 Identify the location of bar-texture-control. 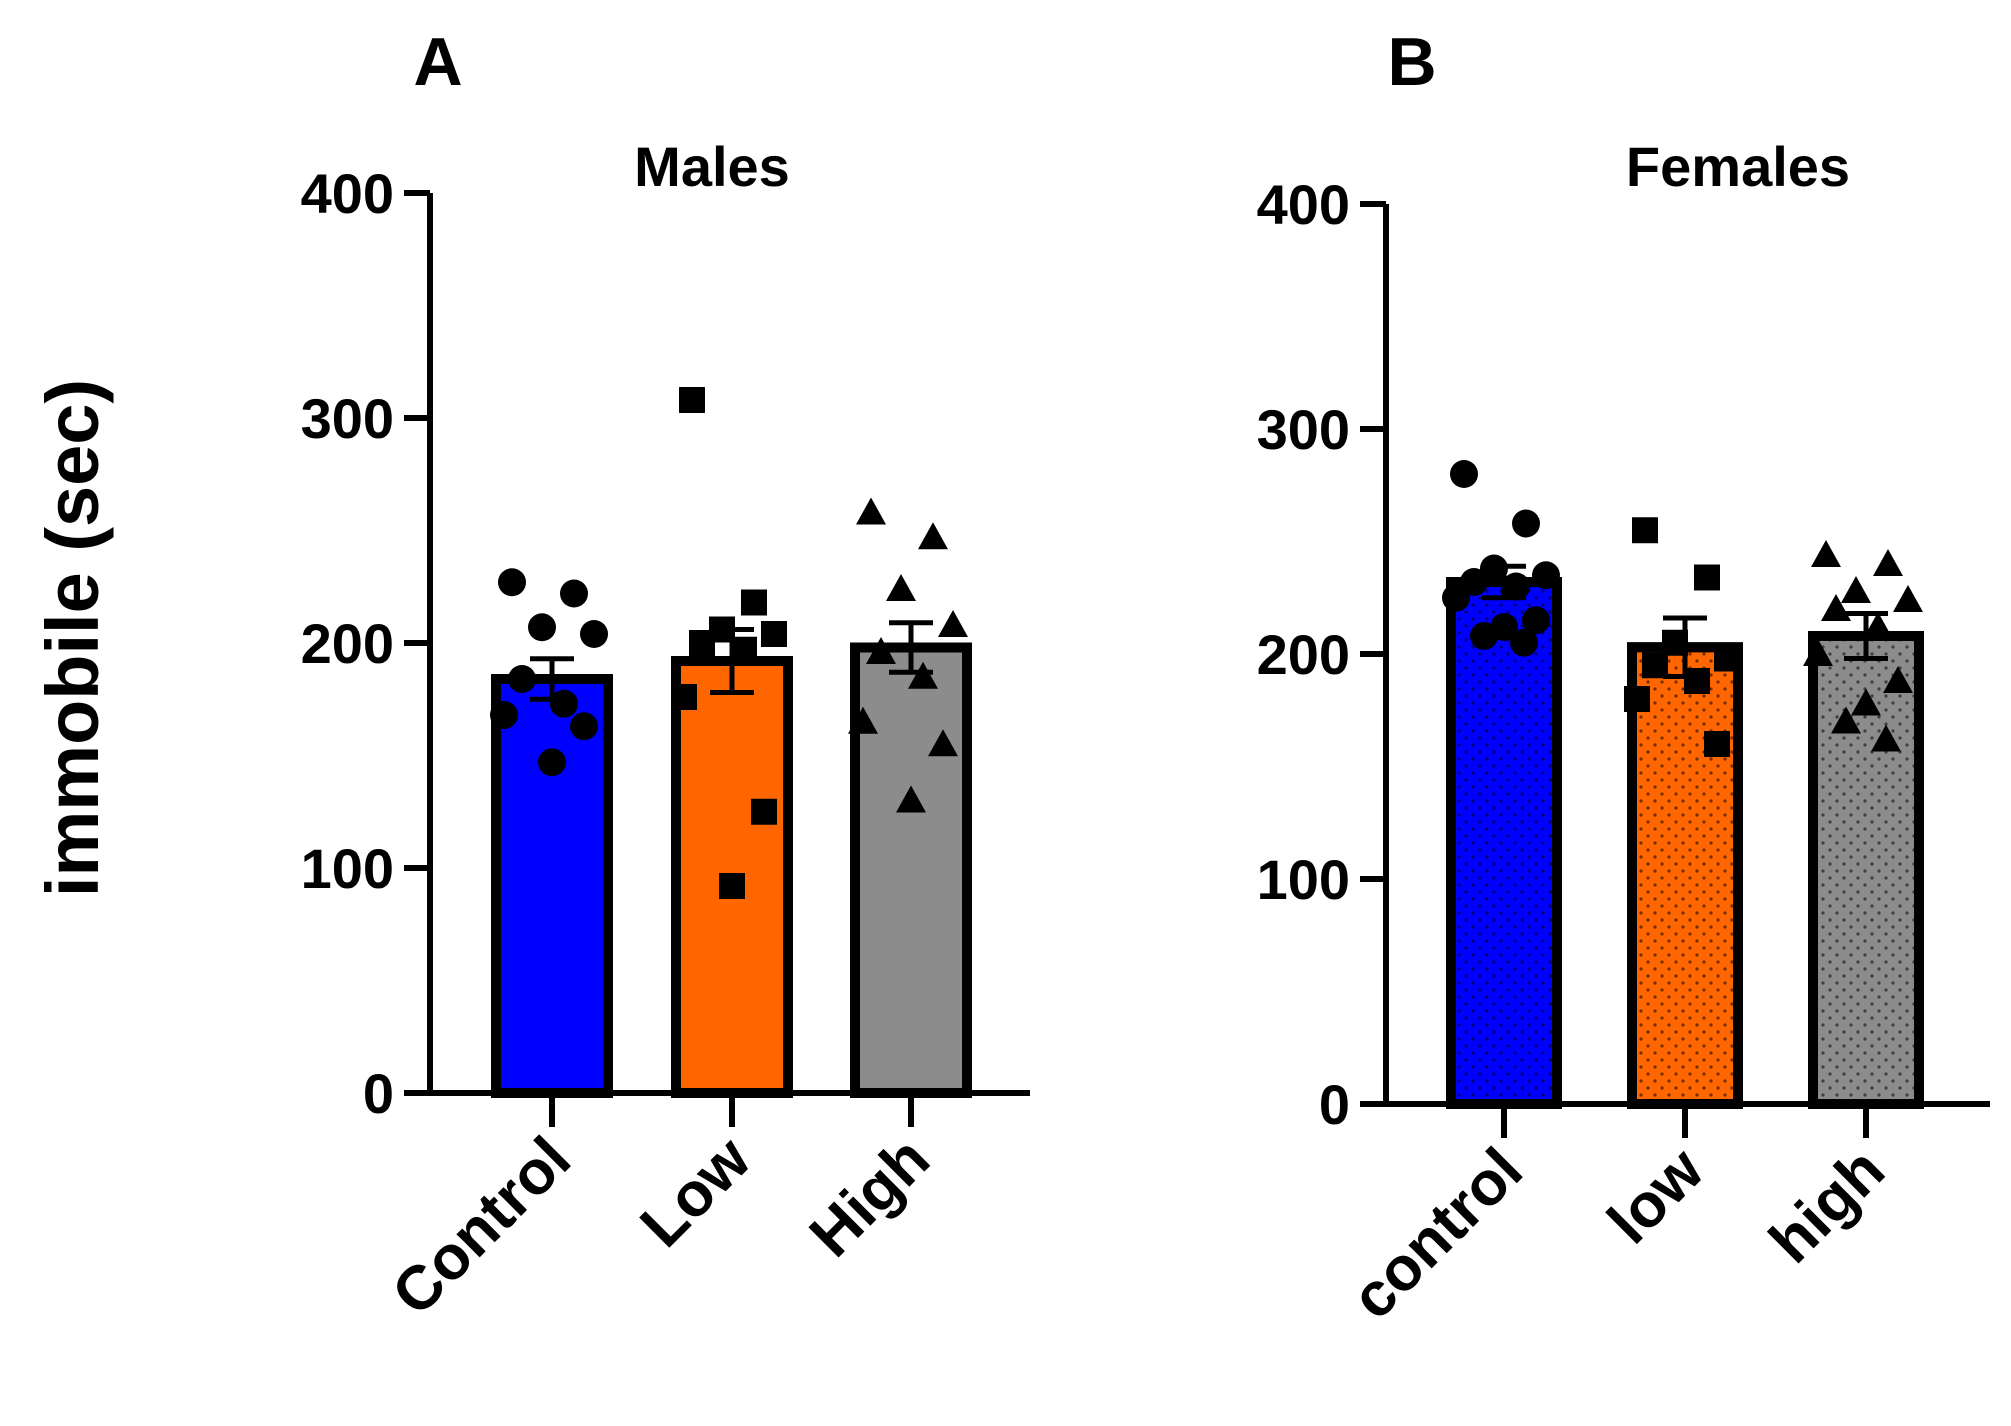
(1504, 843).